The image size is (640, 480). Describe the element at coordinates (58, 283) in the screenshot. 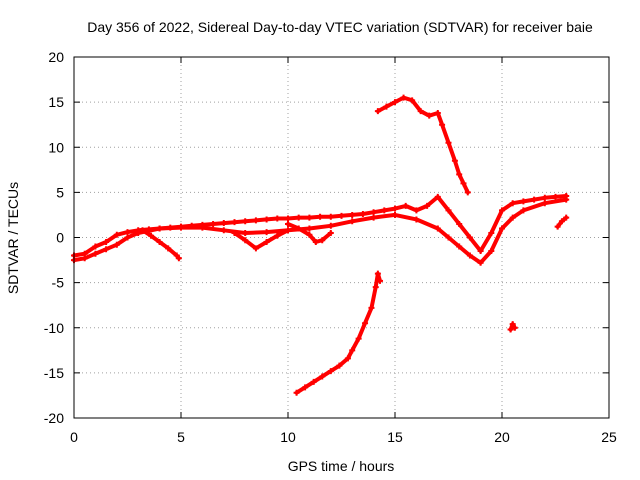

I see `y-tick-label: -5` at that location.